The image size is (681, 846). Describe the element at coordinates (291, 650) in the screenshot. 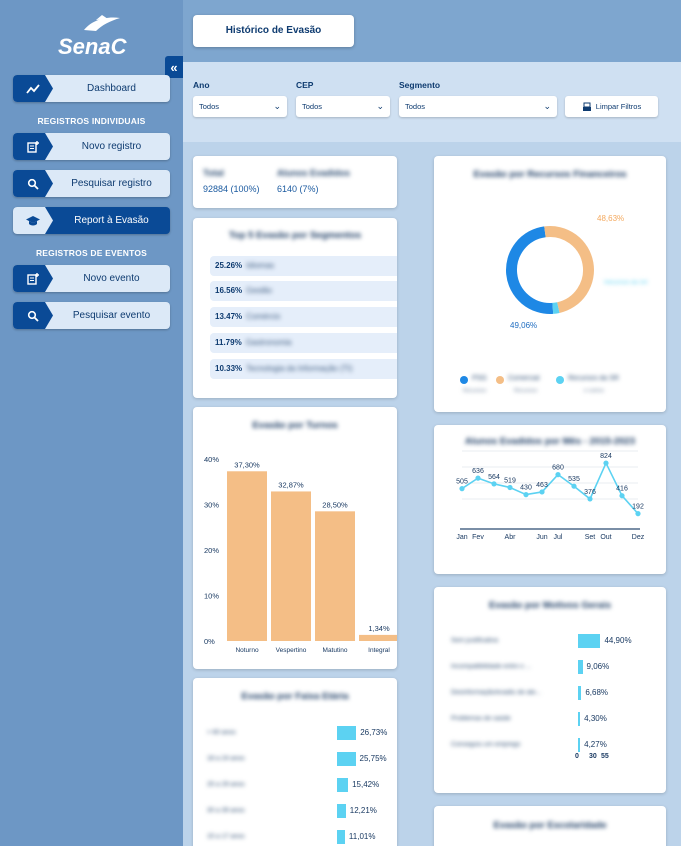

I see `x-tick-label: Vespertino` at that location.